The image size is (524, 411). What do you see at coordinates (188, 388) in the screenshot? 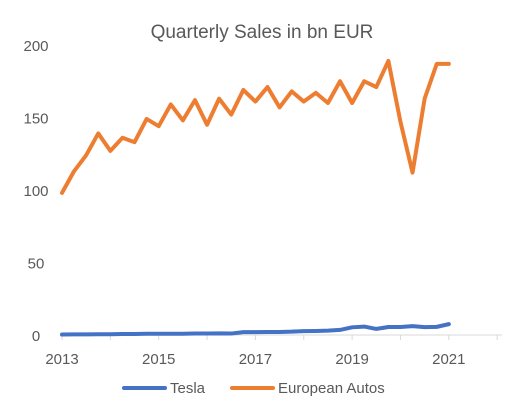
I see `legend-label-tesla: Tesla` at bounding box center [188, 388].